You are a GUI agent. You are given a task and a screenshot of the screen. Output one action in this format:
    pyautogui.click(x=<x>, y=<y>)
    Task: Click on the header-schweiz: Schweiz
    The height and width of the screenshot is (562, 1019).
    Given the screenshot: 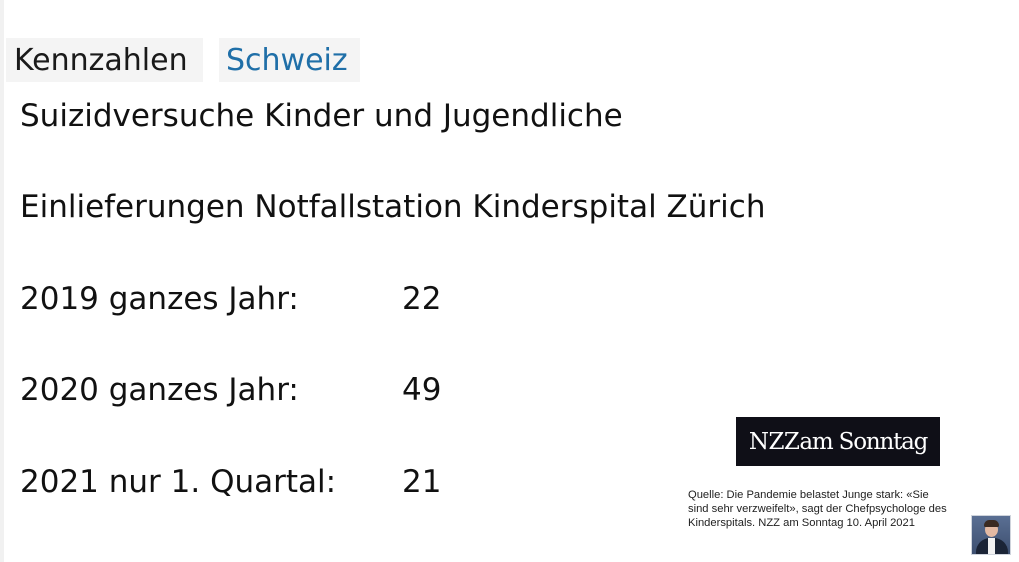 What is the action you would take?
    pyautogui.click(x=289, y=60)
    